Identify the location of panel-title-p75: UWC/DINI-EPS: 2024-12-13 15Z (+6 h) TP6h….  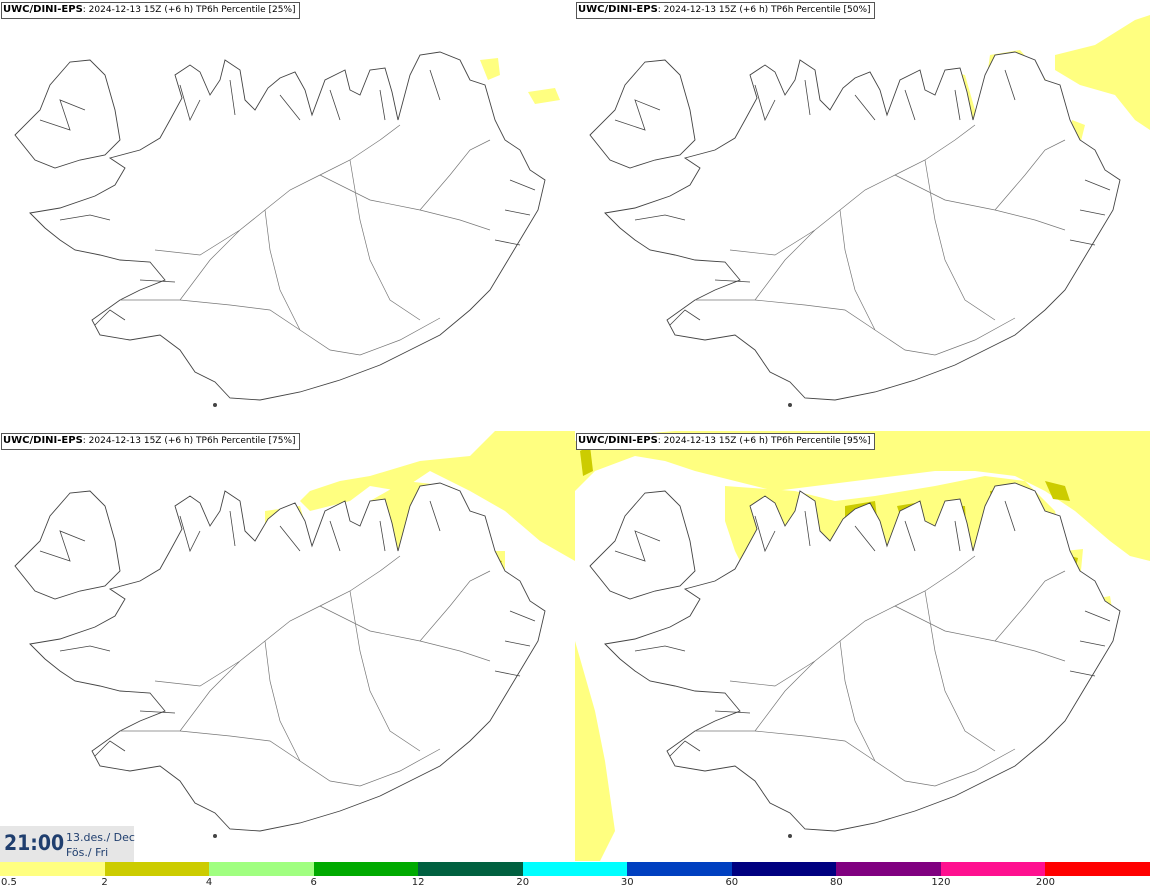
(150, 441).